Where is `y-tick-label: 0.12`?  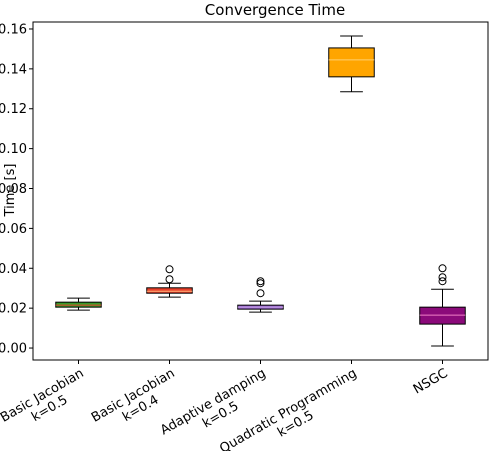
y-tick-label: 0.12 is located at coordinates (13, 109).